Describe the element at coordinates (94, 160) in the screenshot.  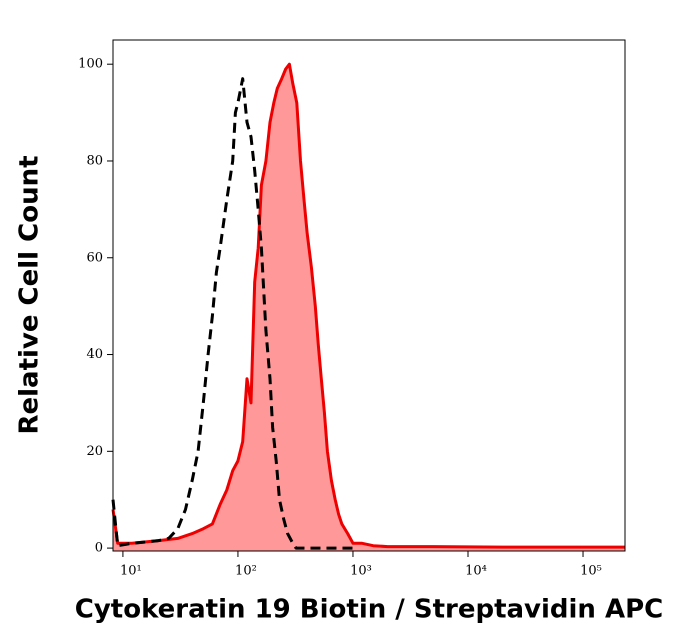
I see `y-tick-label: 80` at that location.